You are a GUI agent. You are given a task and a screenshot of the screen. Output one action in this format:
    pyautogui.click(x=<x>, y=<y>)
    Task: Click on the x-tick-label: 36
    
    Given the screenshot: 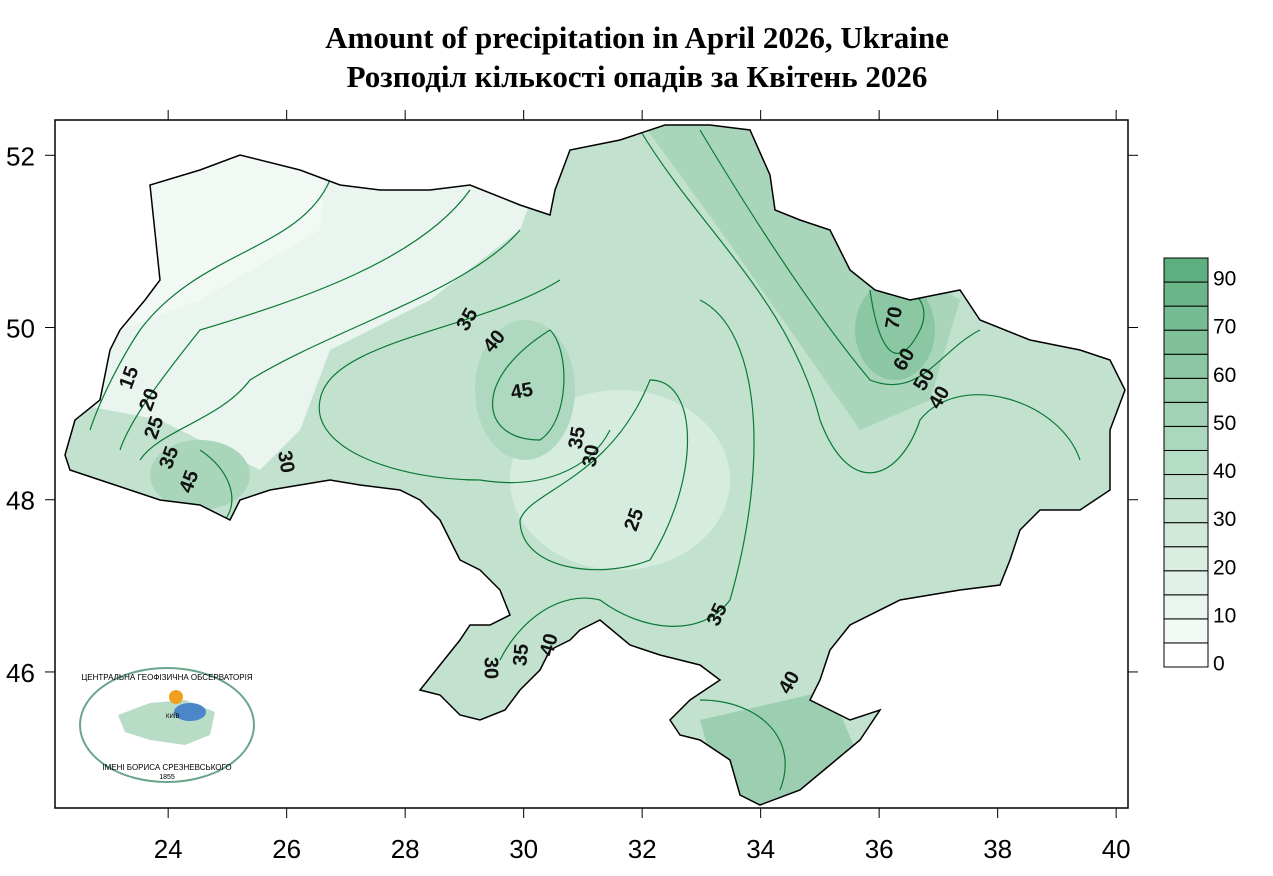 What is the action you would take?
    pyautogui.click(x=879, y=849)
    